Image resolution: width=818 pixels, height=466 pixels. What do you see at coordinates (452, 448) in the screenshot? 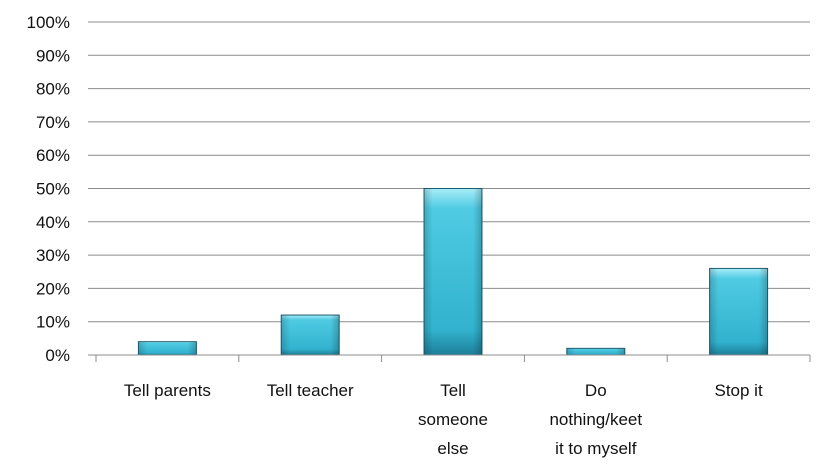
I see `x-tick-label-line: else` at bounding box center [452, 448].